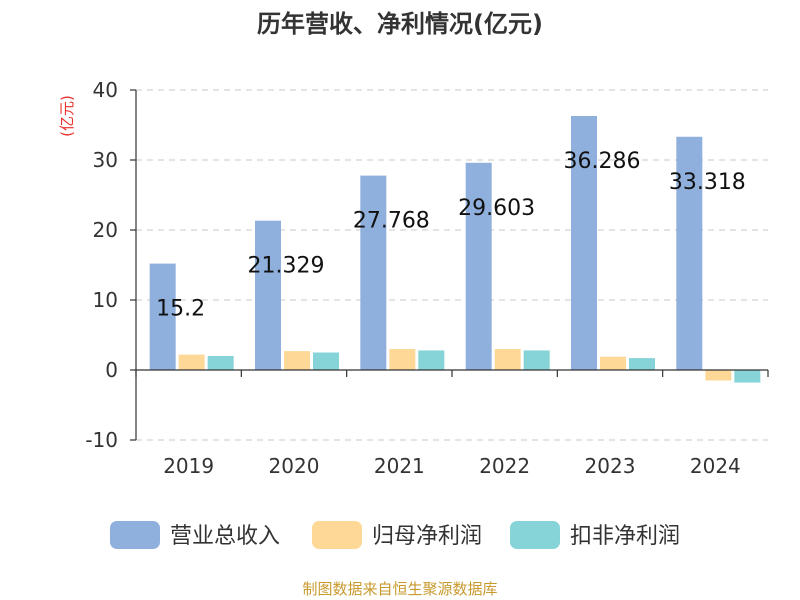  Describe the element at coordinates (111, 370) in the screenshot. I see `y-tick-label: 0` at that location.